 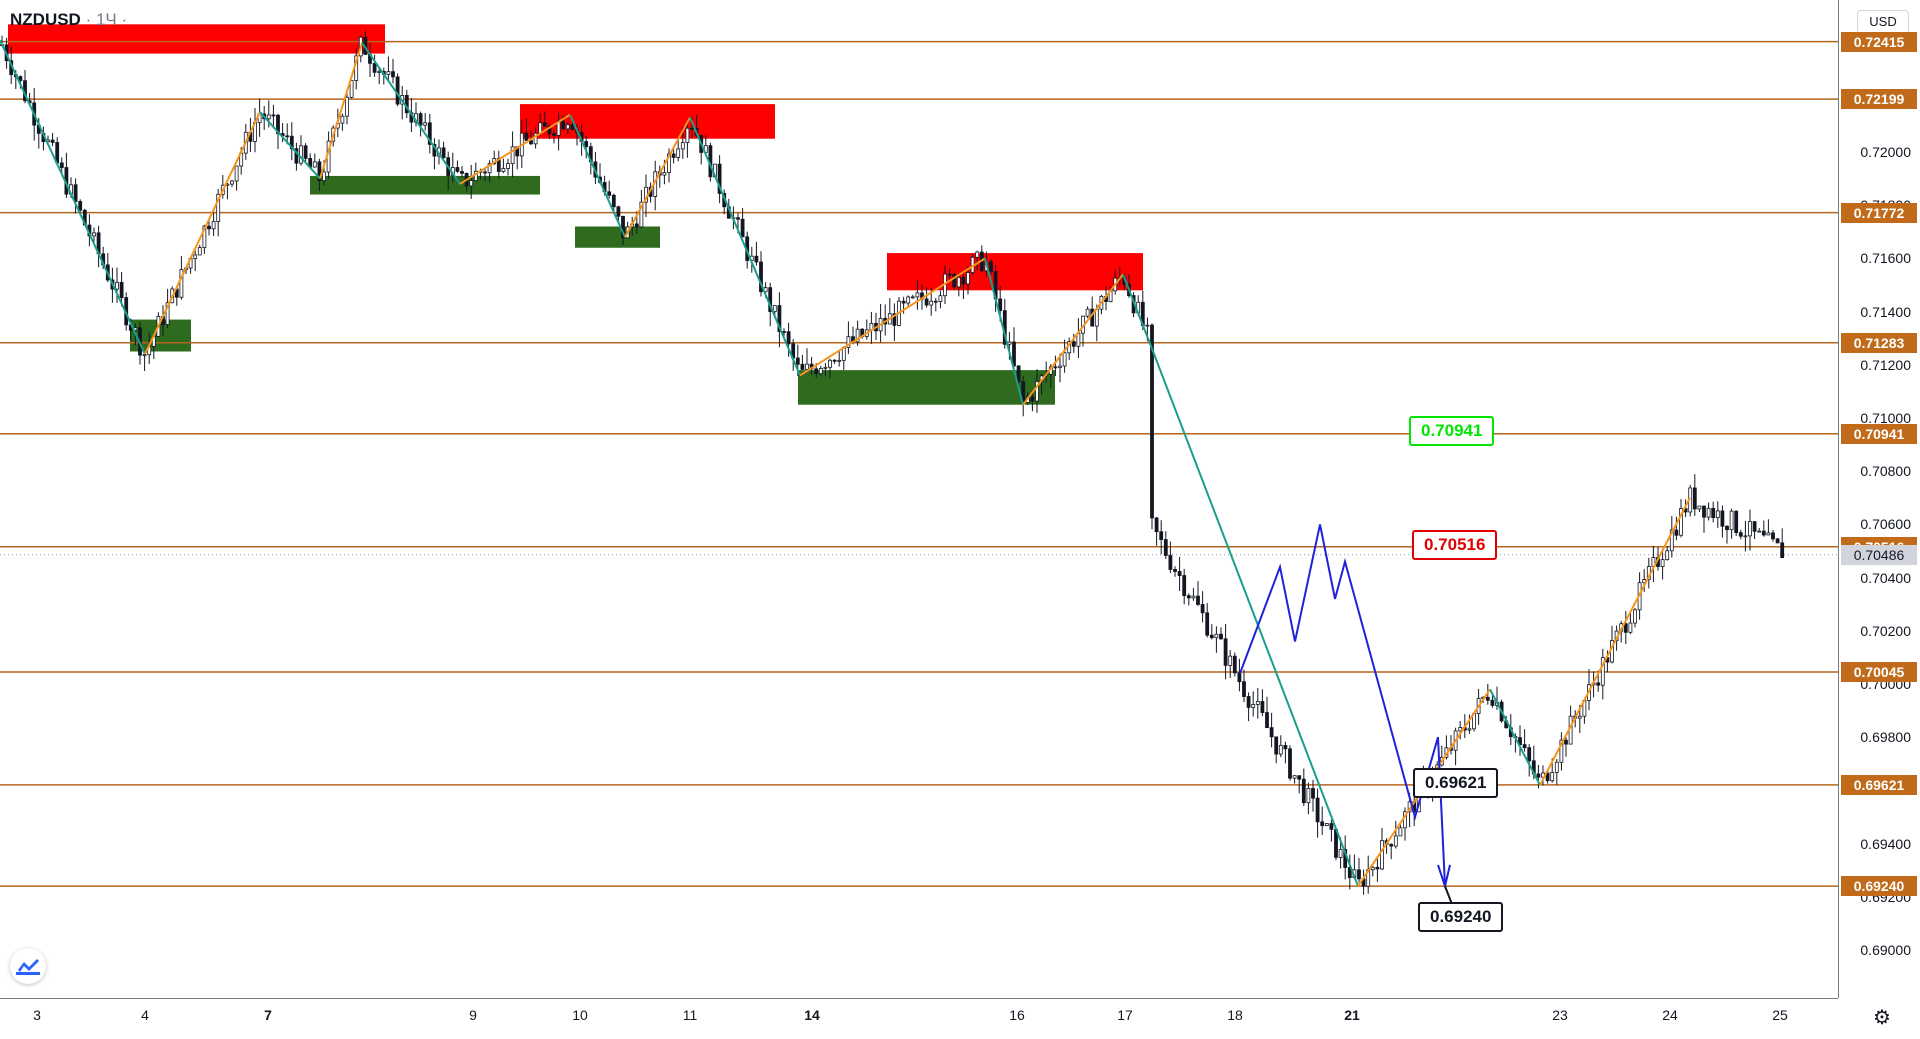 What do you see at coordinates (268, 1015) in the screenshot?
I see `time-tick: 7` at bounding box center [268, 1015].